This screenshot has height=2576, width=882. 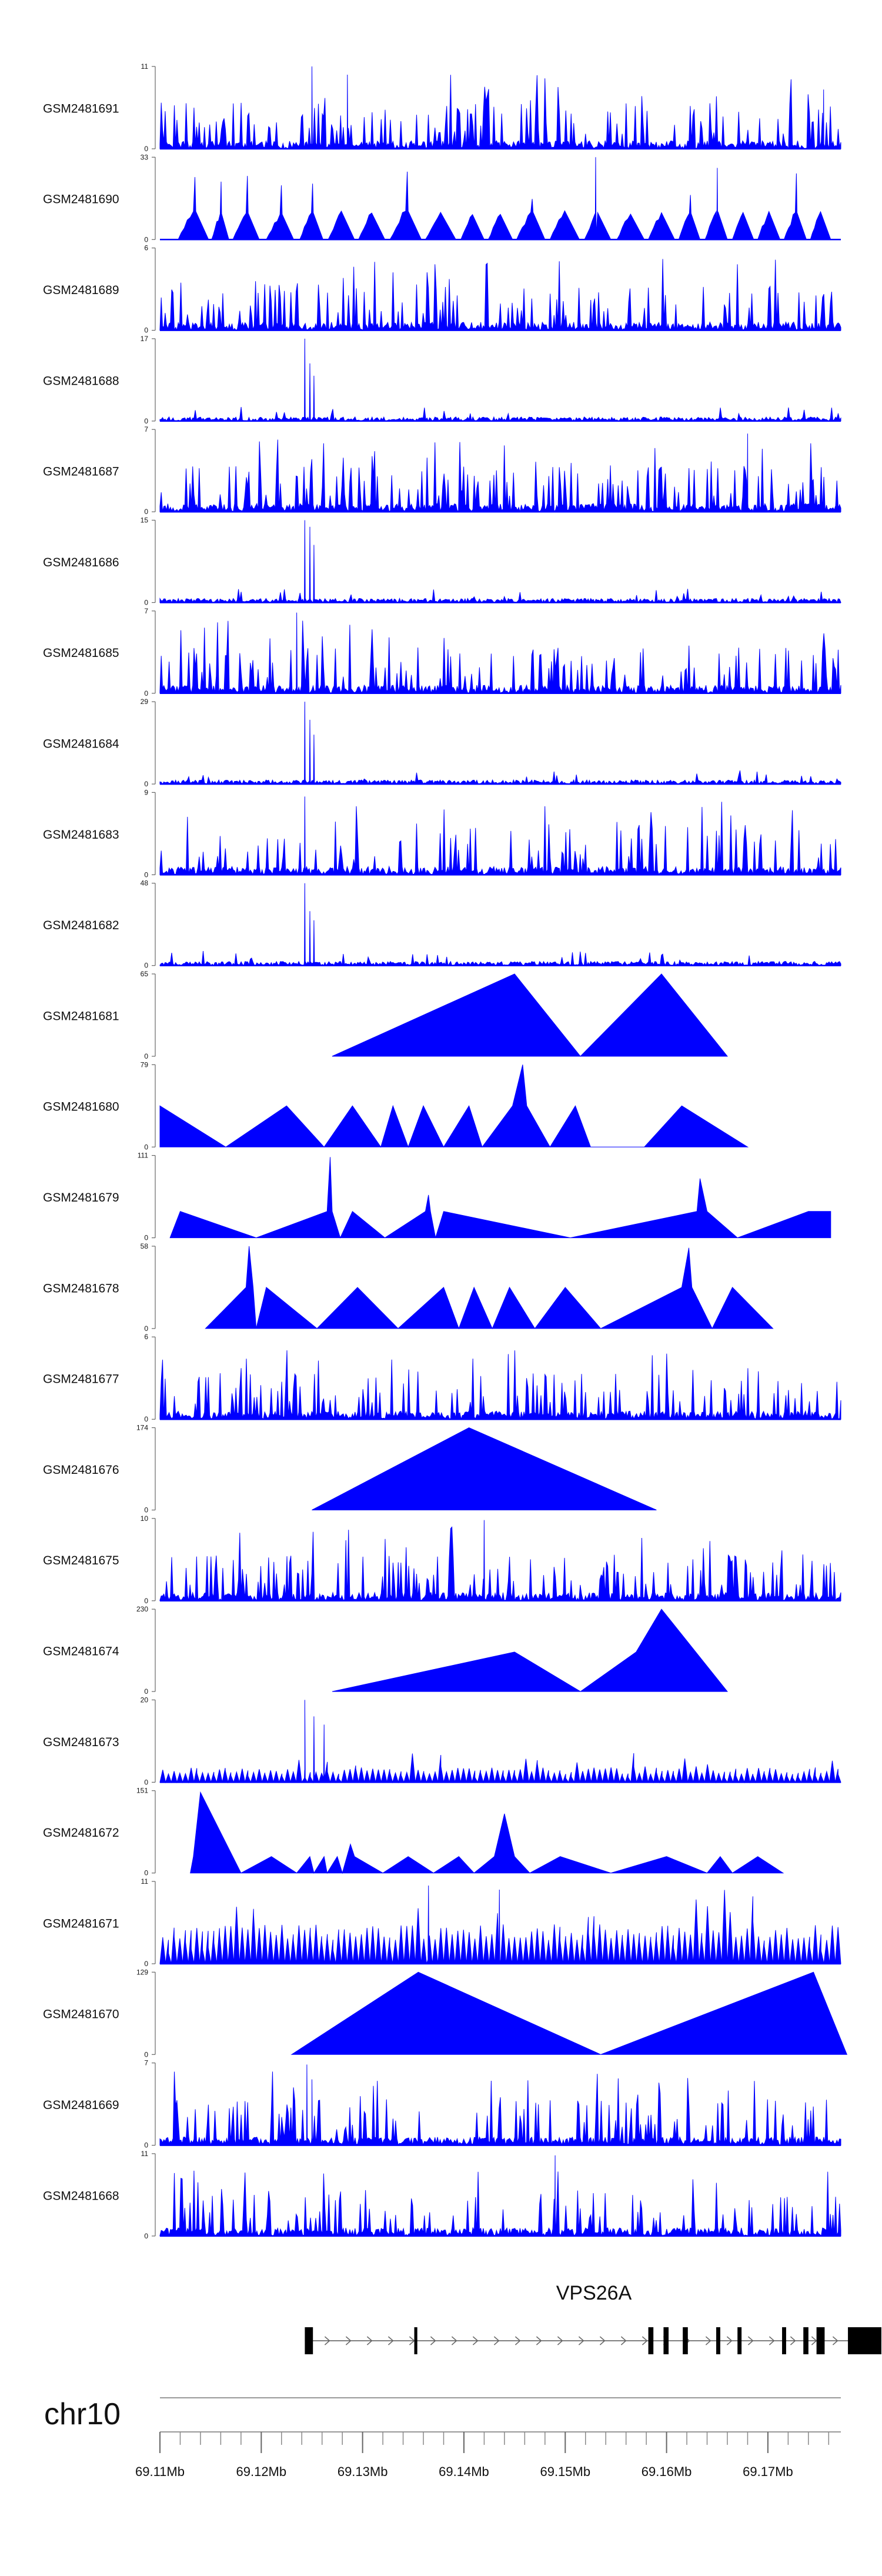 I want to click on track-GSM2481674: GSM2481674 230 0, so click(x=386, y=1650).